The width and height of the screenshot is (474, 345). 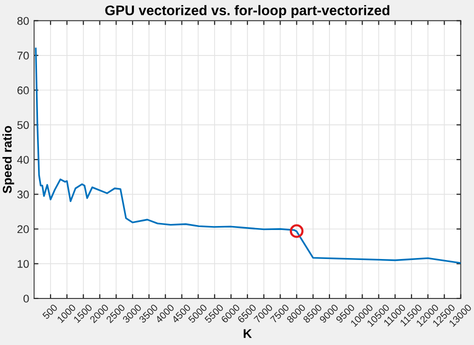 I want to click on x-tick-label: 500, so click(x=50, y=312).